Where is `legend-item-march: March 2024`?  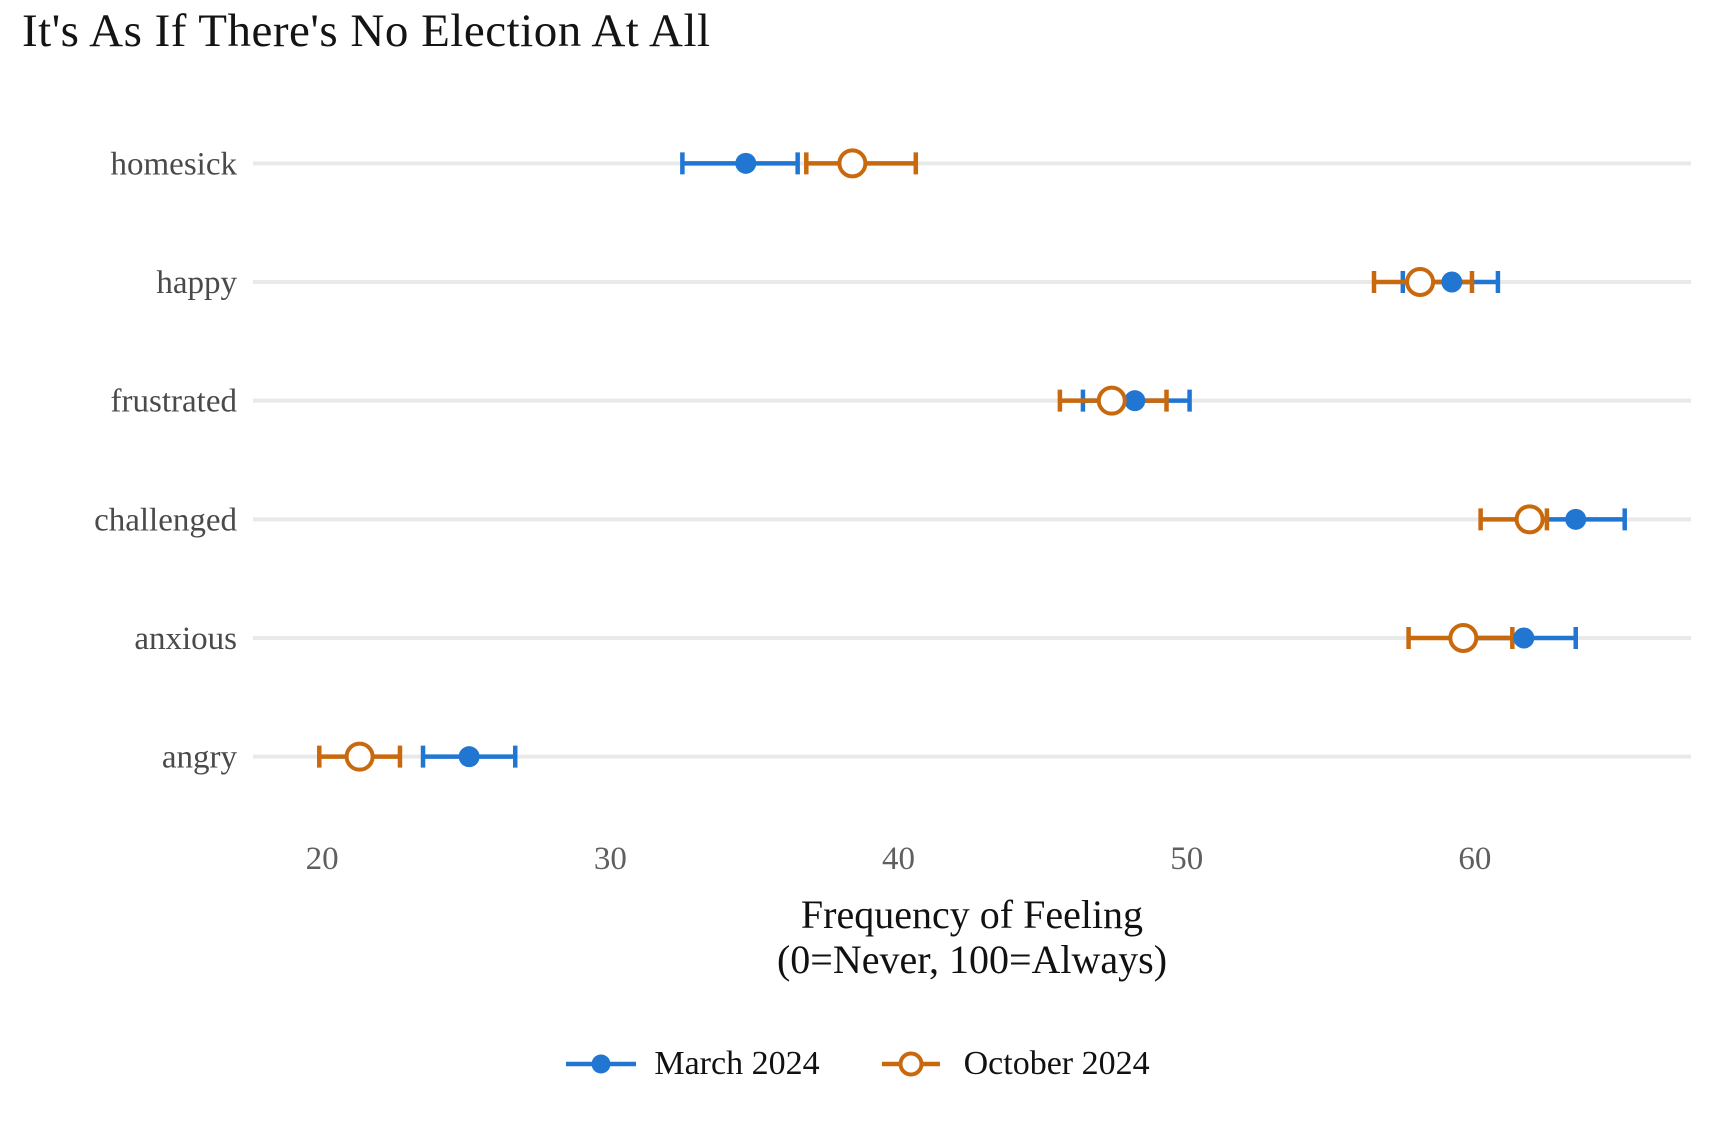
legend-item-march: March 2024 is located at coordinates (691, 1064).